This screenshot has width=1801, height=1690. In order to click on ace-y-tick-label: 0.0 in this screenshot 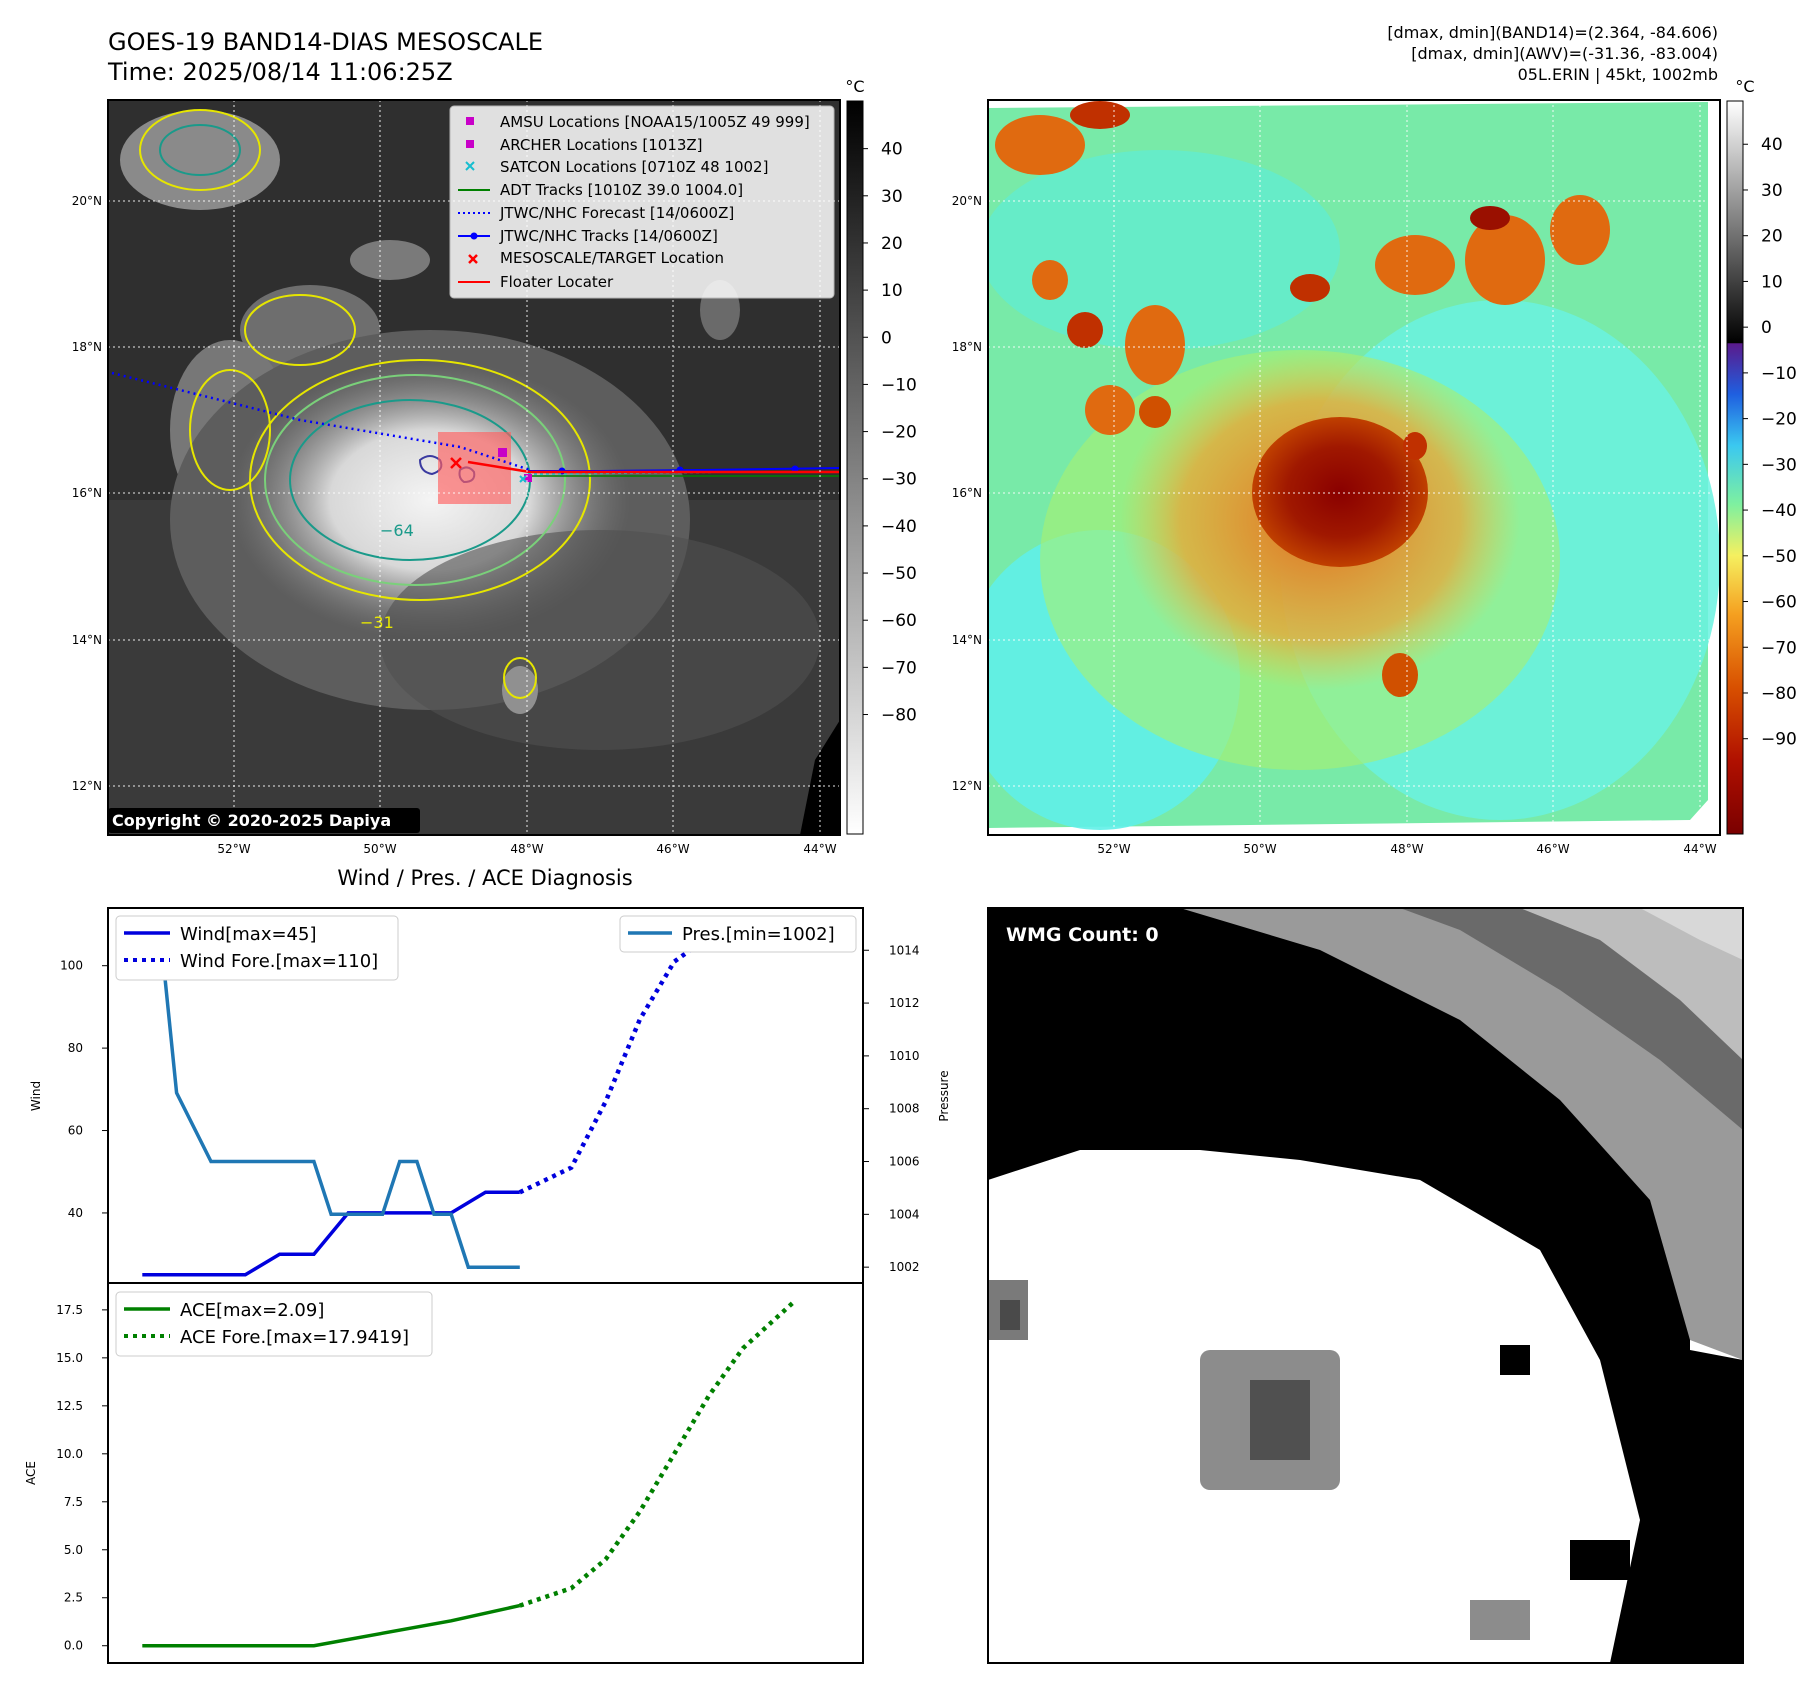, I will do `click(73, 1646)`.